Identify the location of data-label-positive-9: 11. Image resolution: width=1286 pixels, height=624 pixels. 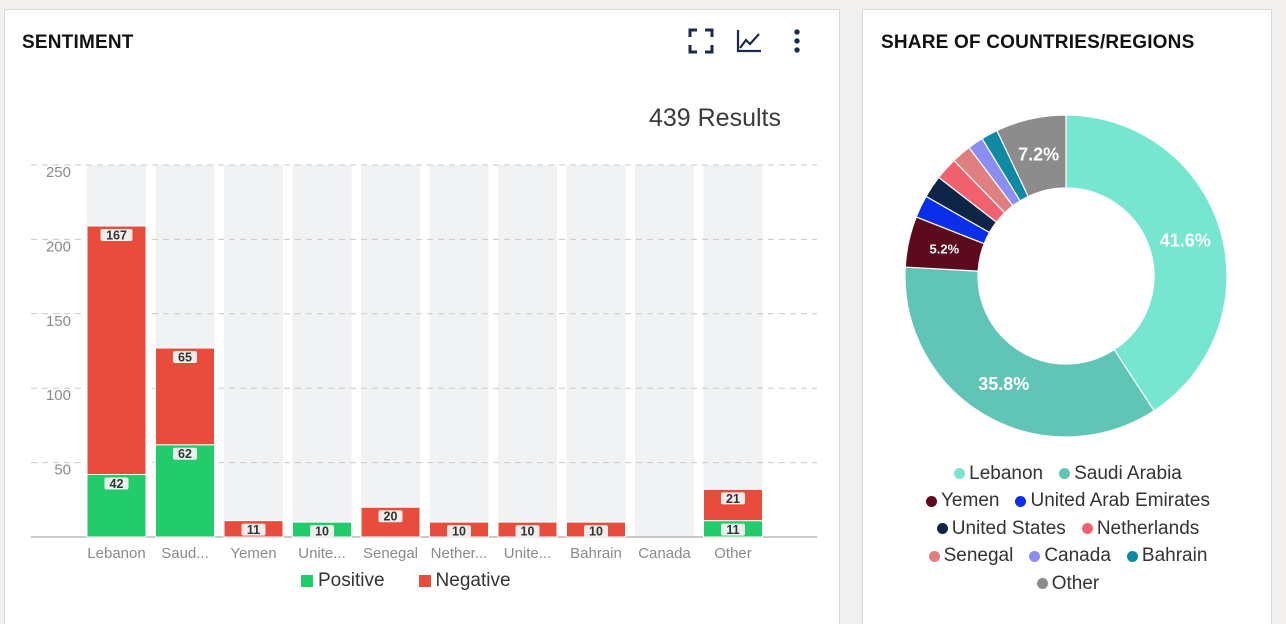
(732, 530).